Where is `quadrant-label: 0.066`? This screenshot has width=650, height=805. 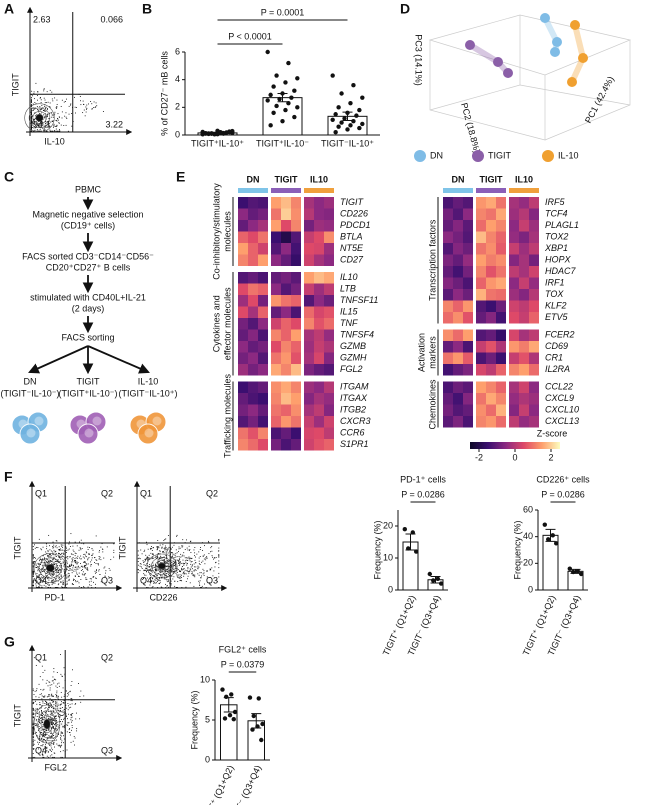
quadrant-label: 0.066 is located at coordinates (111, 19).